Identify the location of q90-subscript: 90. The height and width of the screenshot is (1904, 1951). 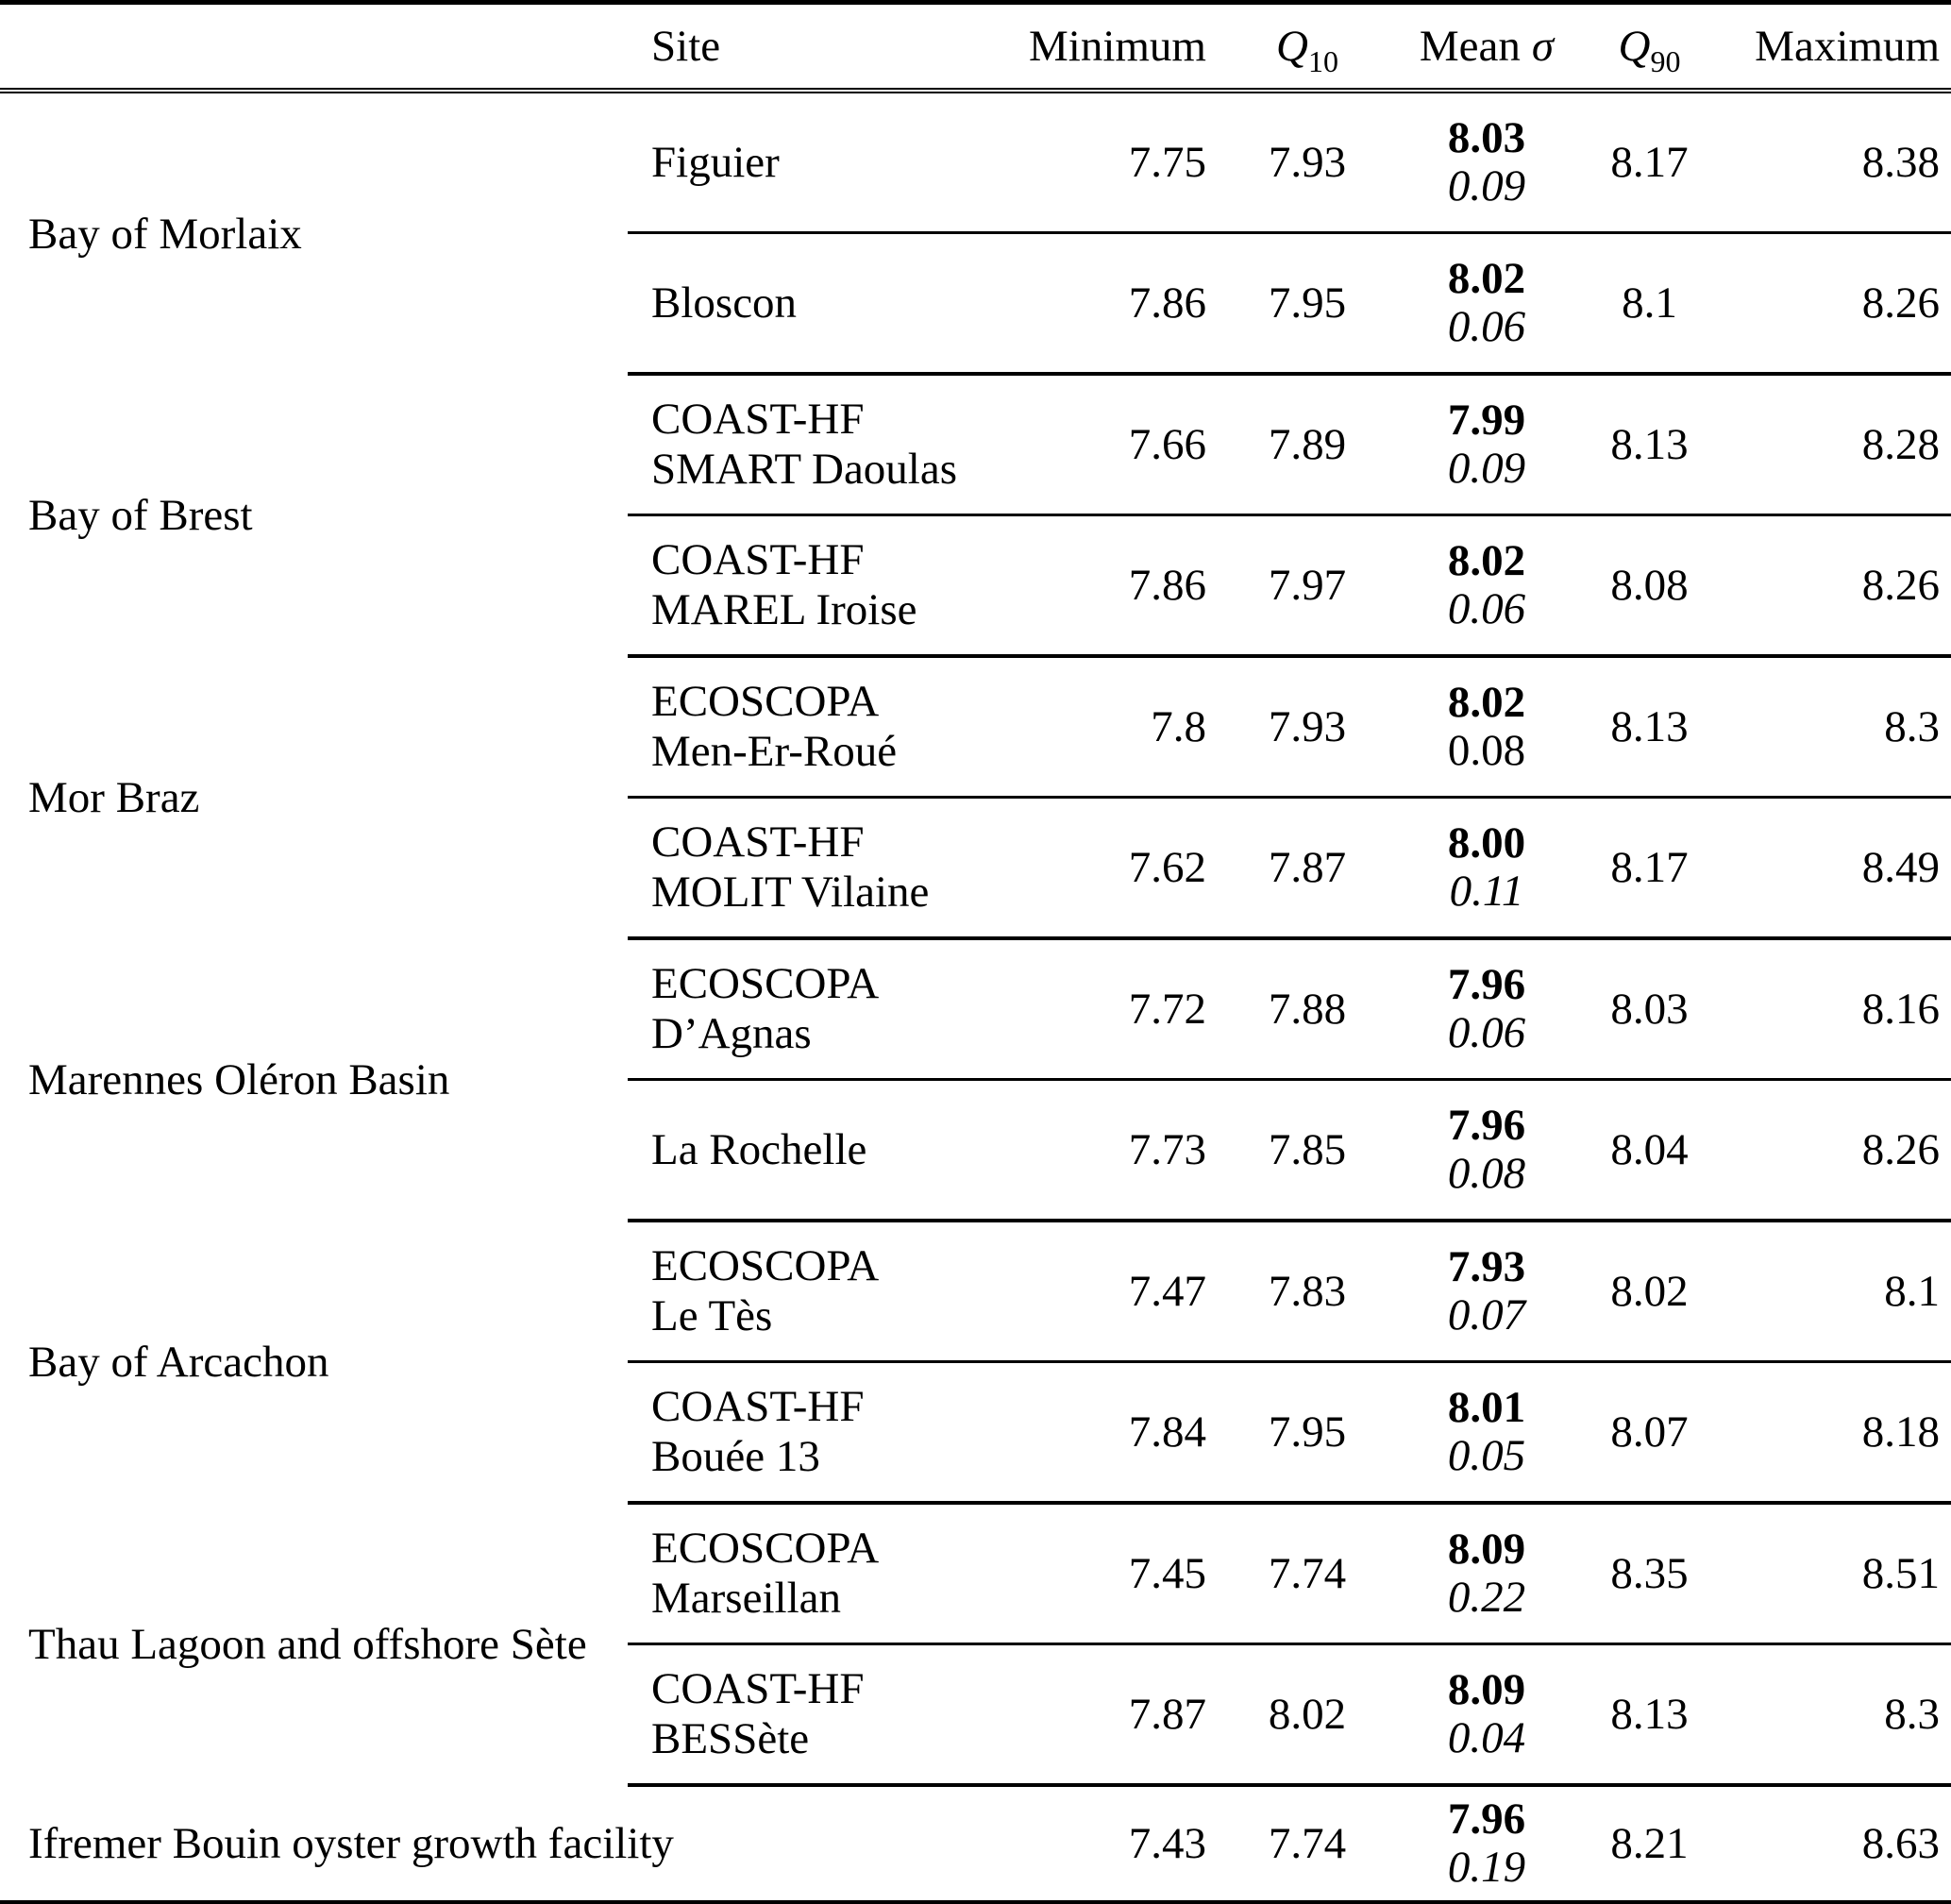
(1666, 61).